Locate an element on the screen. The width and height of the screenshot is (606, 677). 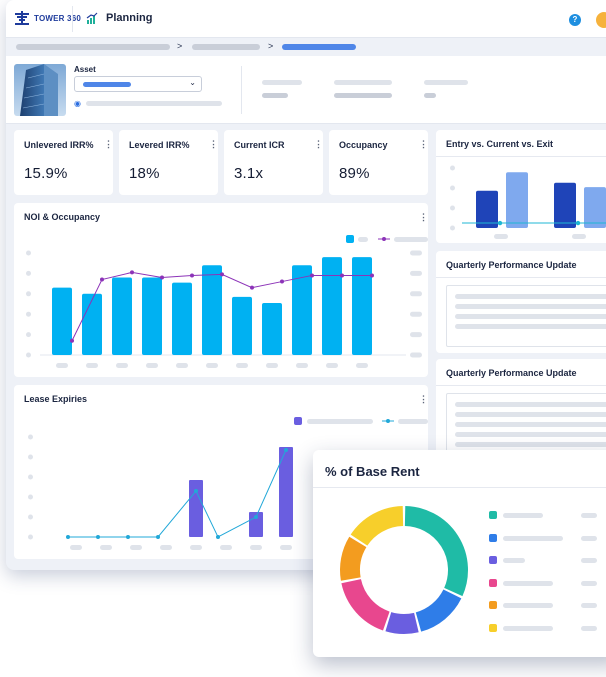
current-bar is located at coordinates (595, 207).